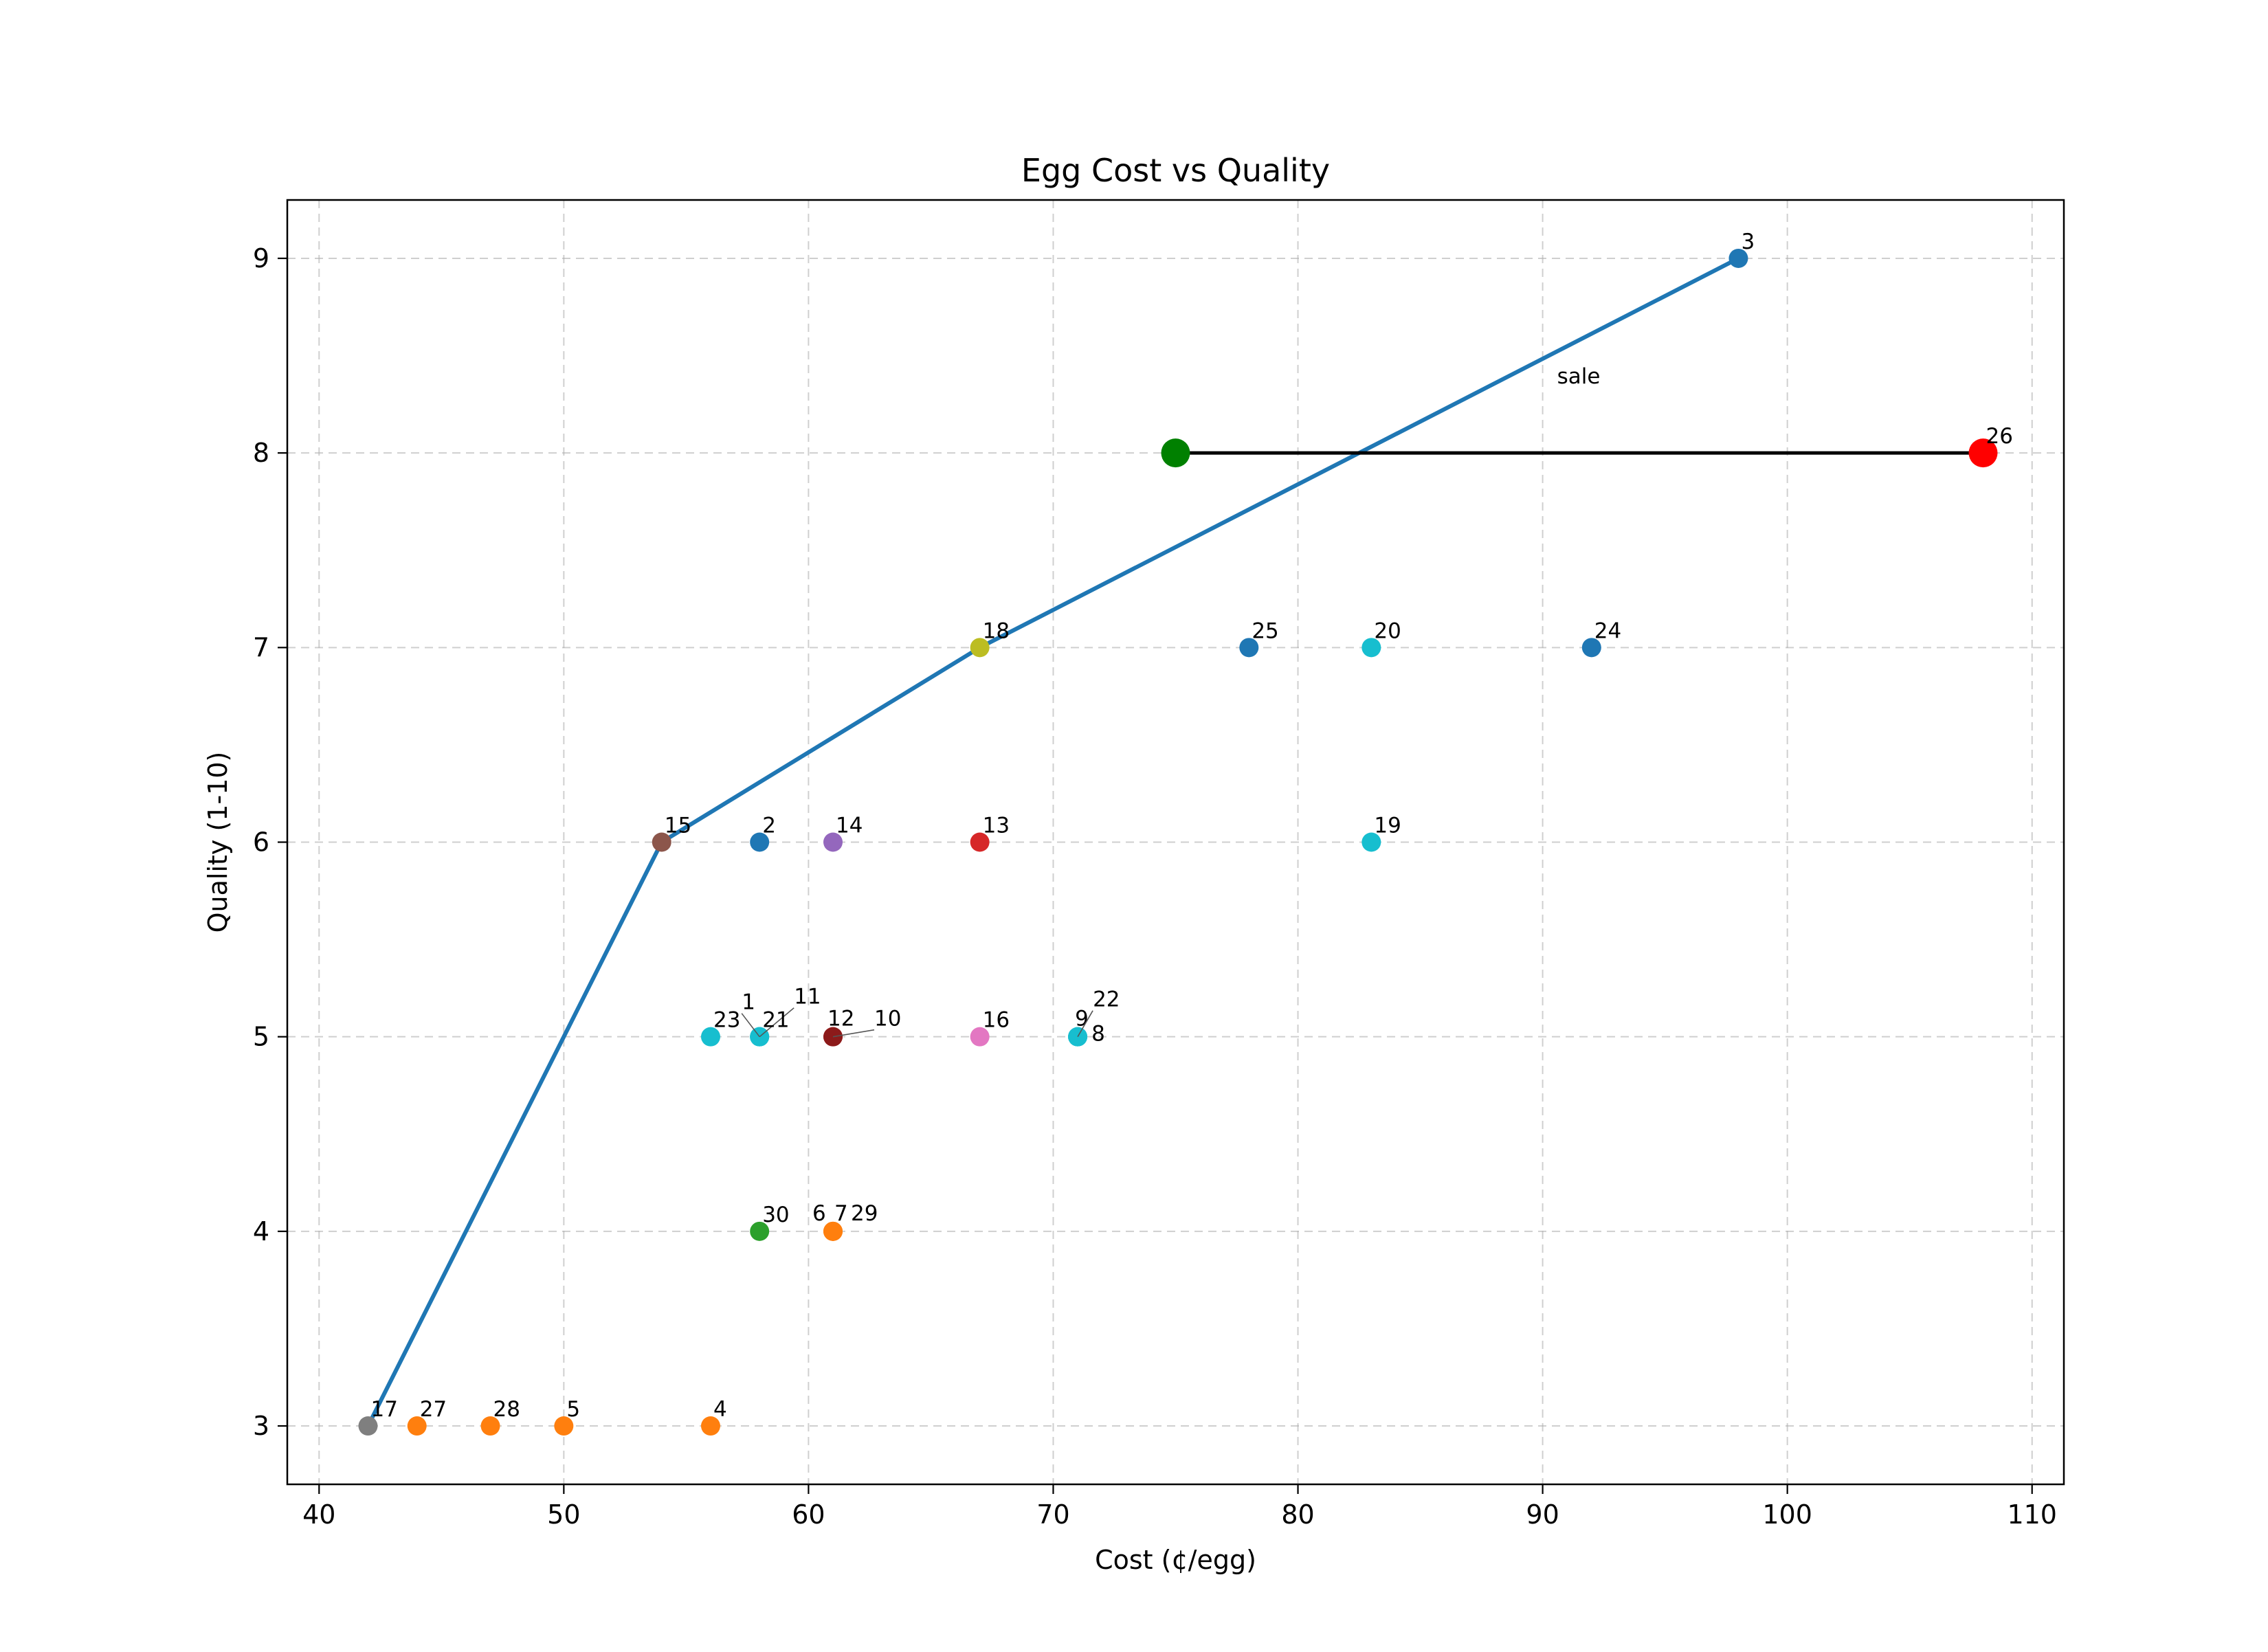 The height and width of the screenshot is (1652, 2268). I want to click on point-label-1: 1, so click(748, 1002).